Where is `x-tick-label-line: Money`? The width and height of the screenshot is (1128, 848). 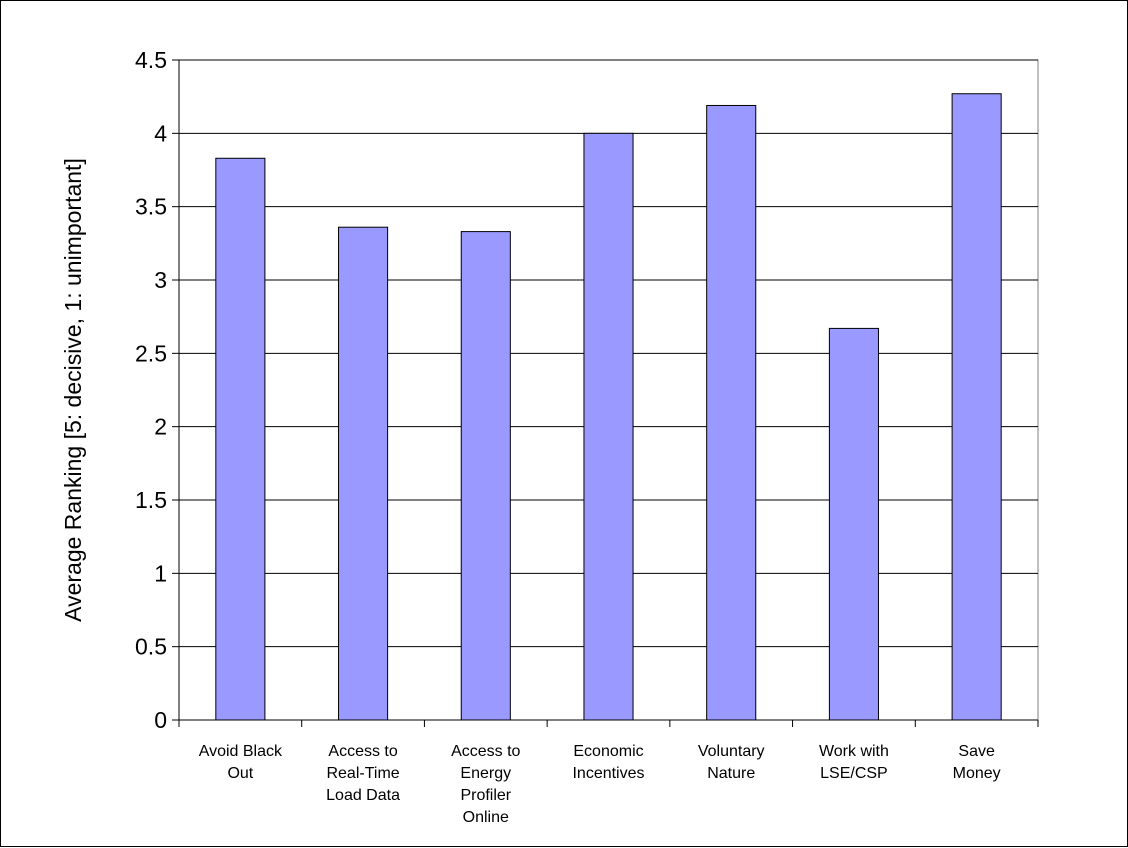
x-tick-label-line: Money is located at coordinates (977, 773).